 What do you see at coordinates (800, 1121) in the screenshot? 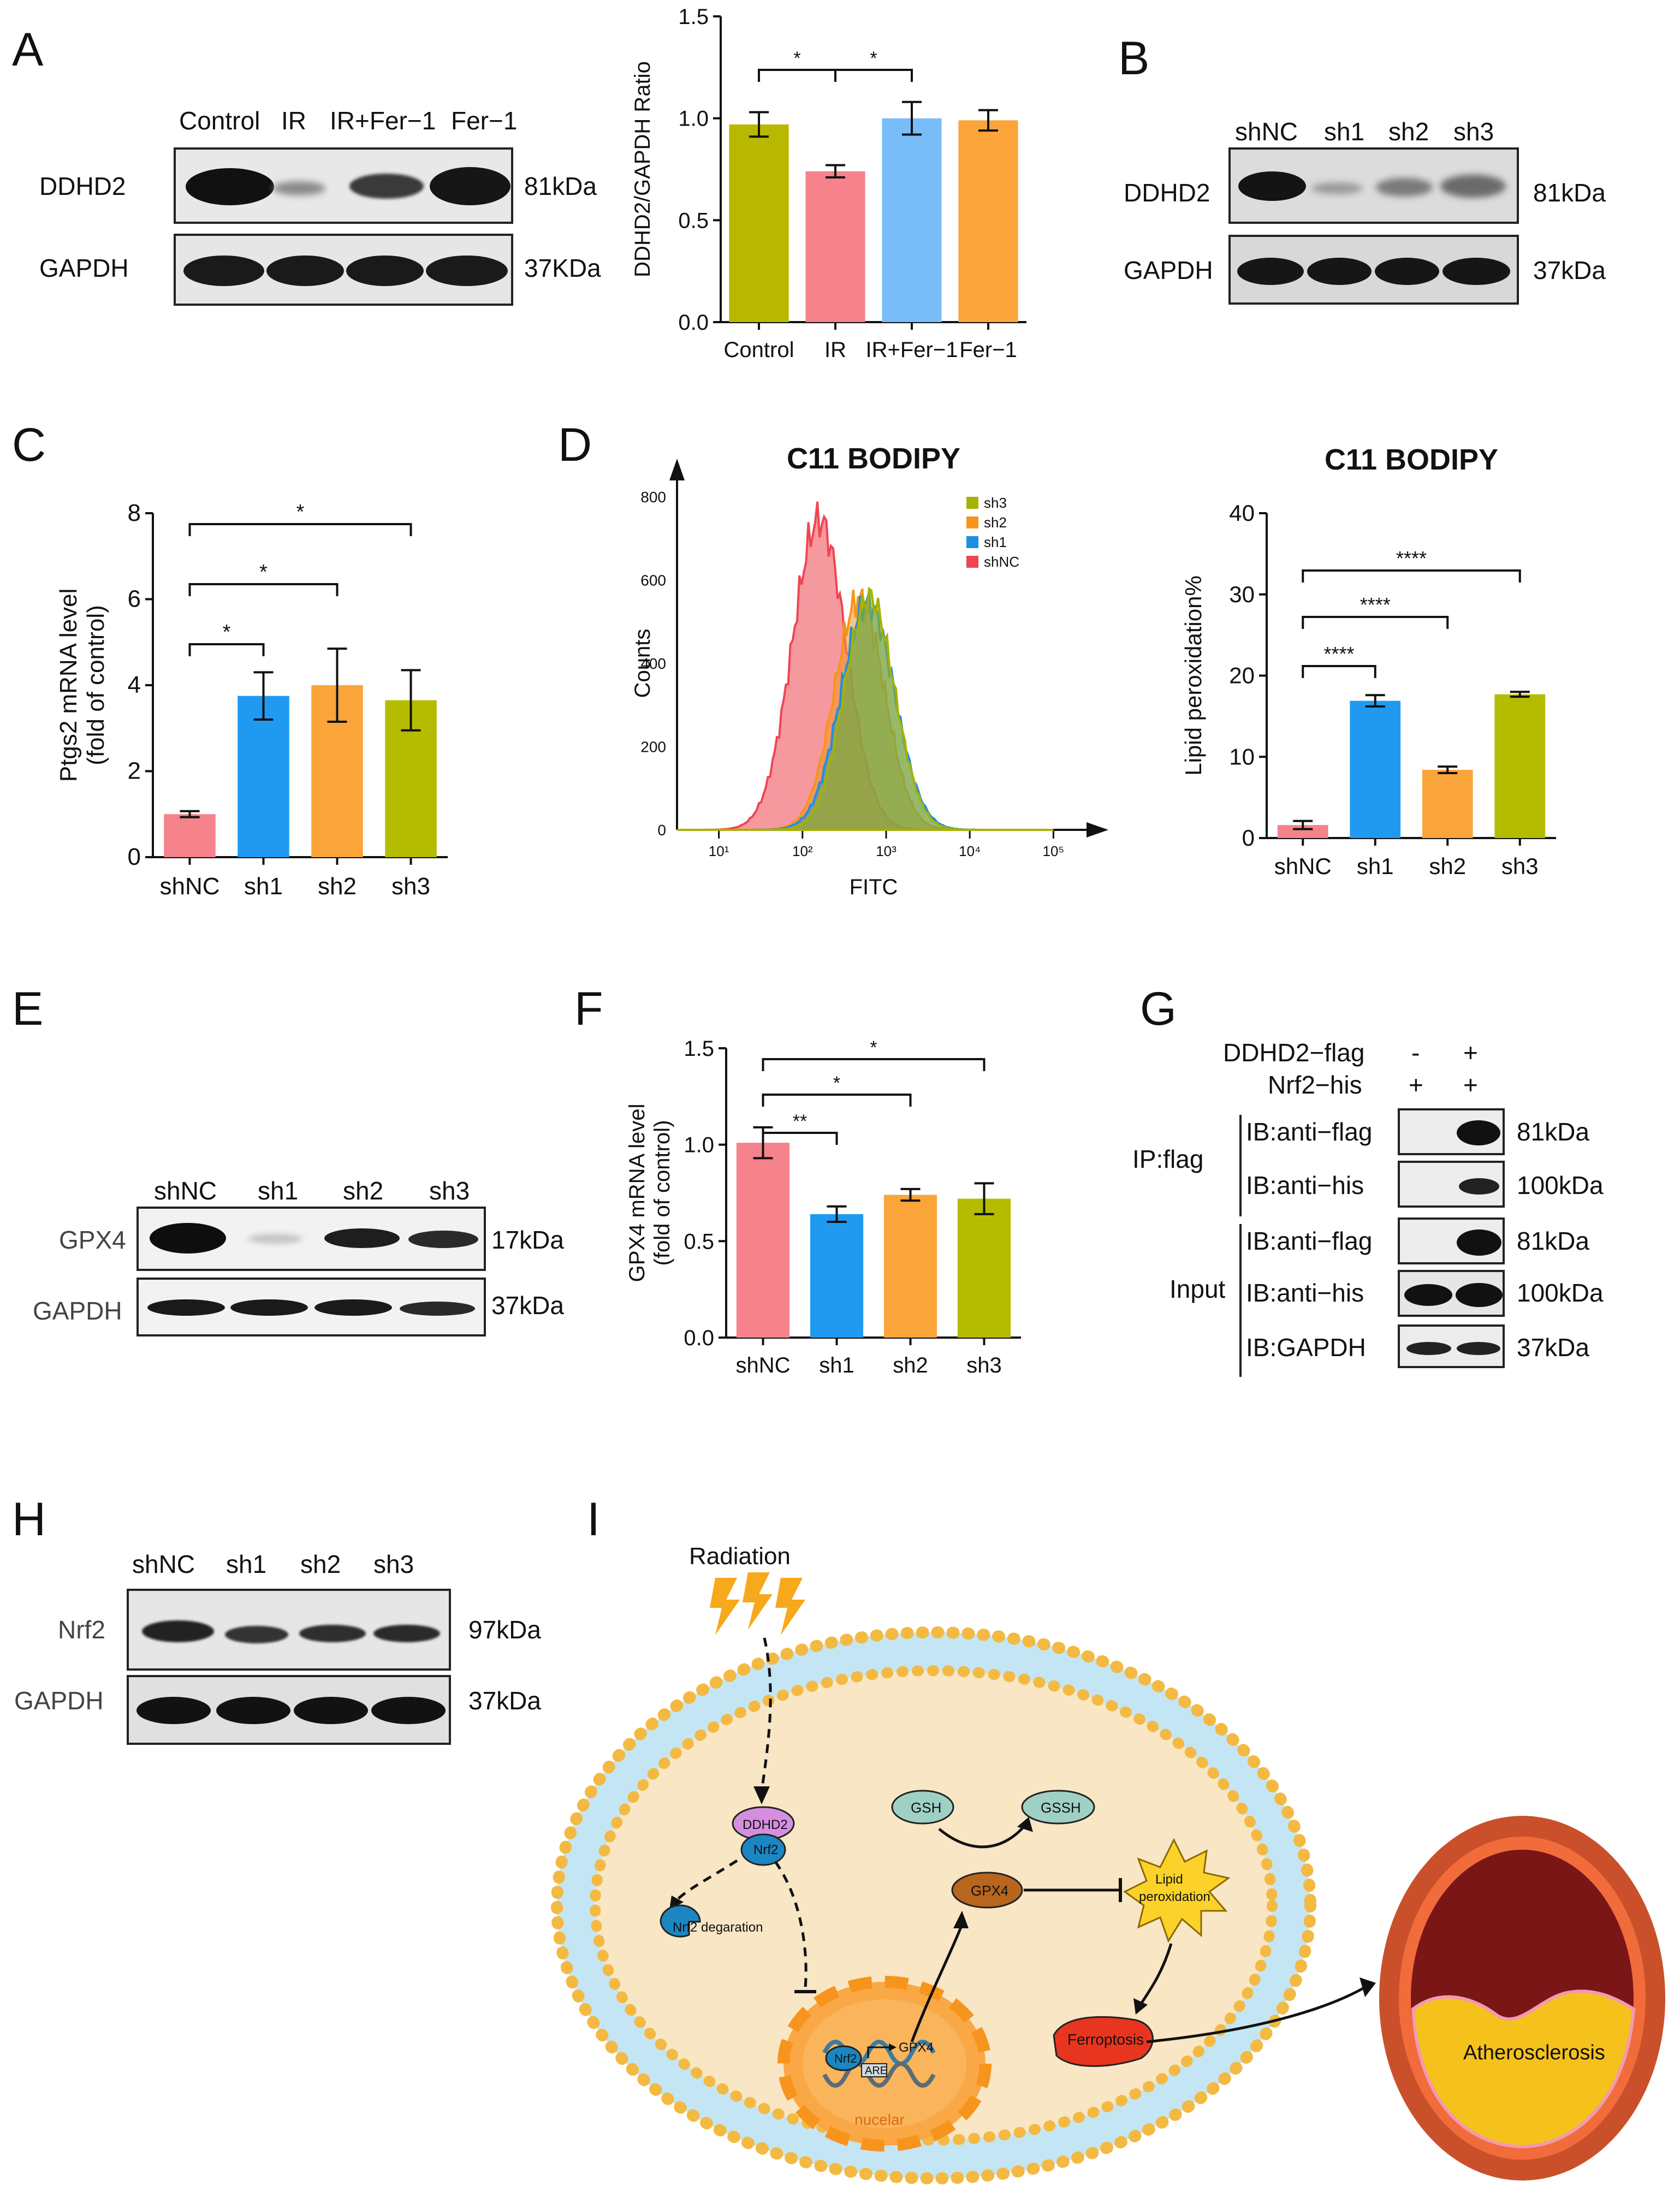
I see `significance-label: **` at bounding box center [800, 1121].